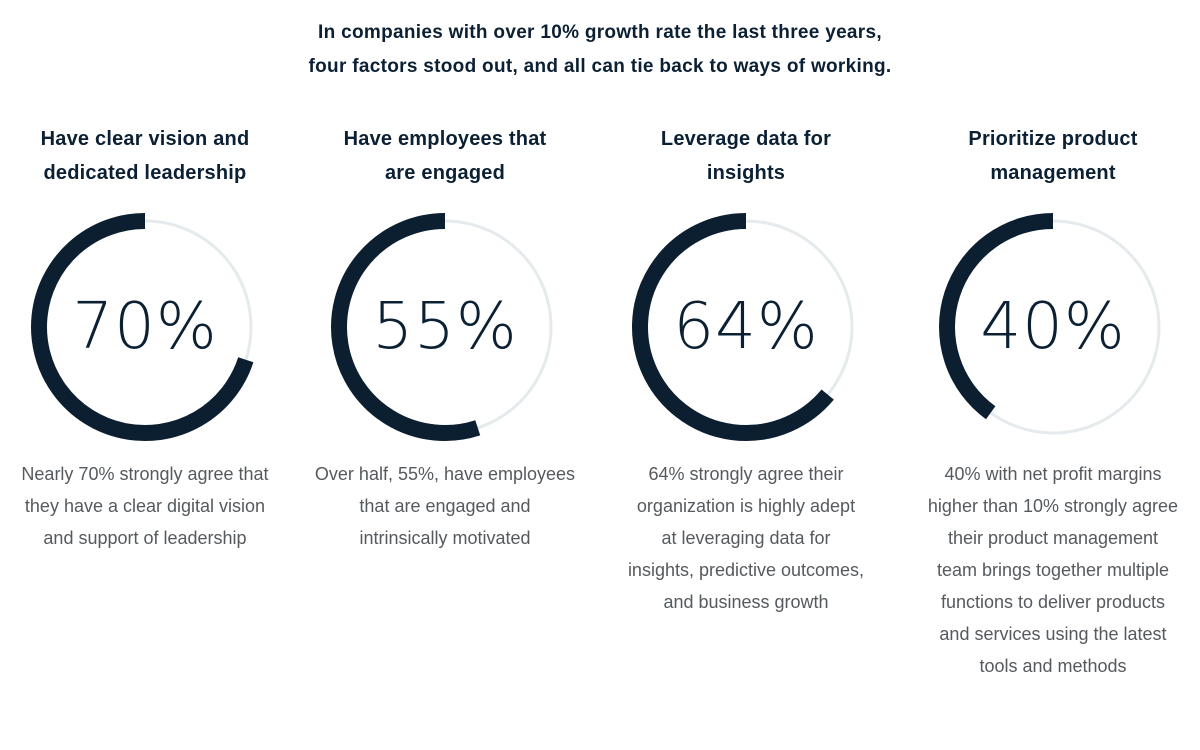 The image size is (1200, 750). What do you see at coordinates (746, 173) in the screenshot?
I see `heading-line: insights` at bounding box center [746, 173].